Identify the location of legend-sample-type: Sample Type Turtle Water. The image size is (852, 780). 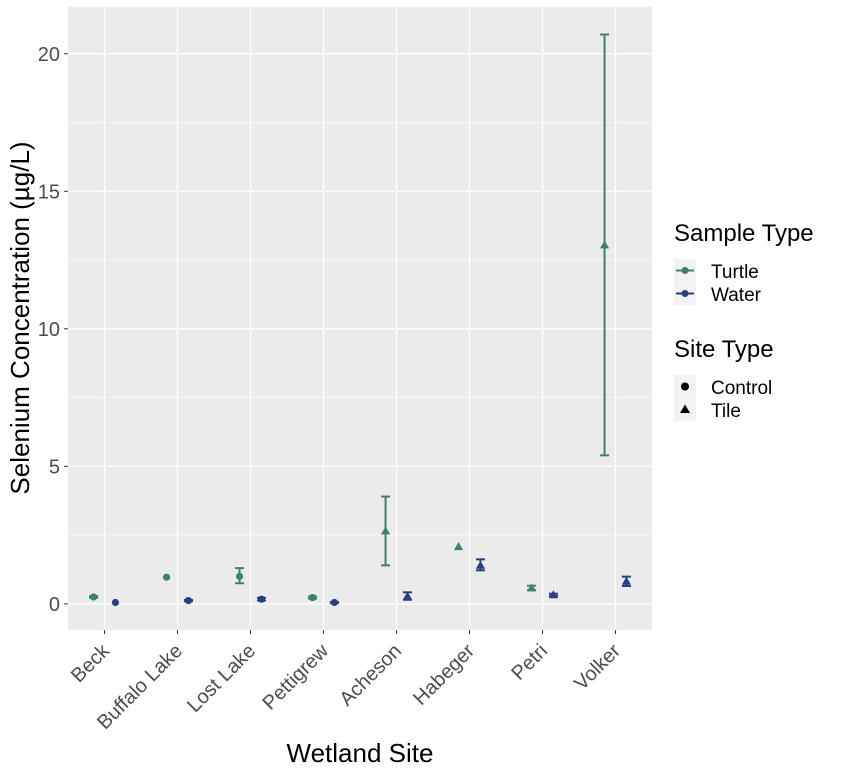
(744, 263).